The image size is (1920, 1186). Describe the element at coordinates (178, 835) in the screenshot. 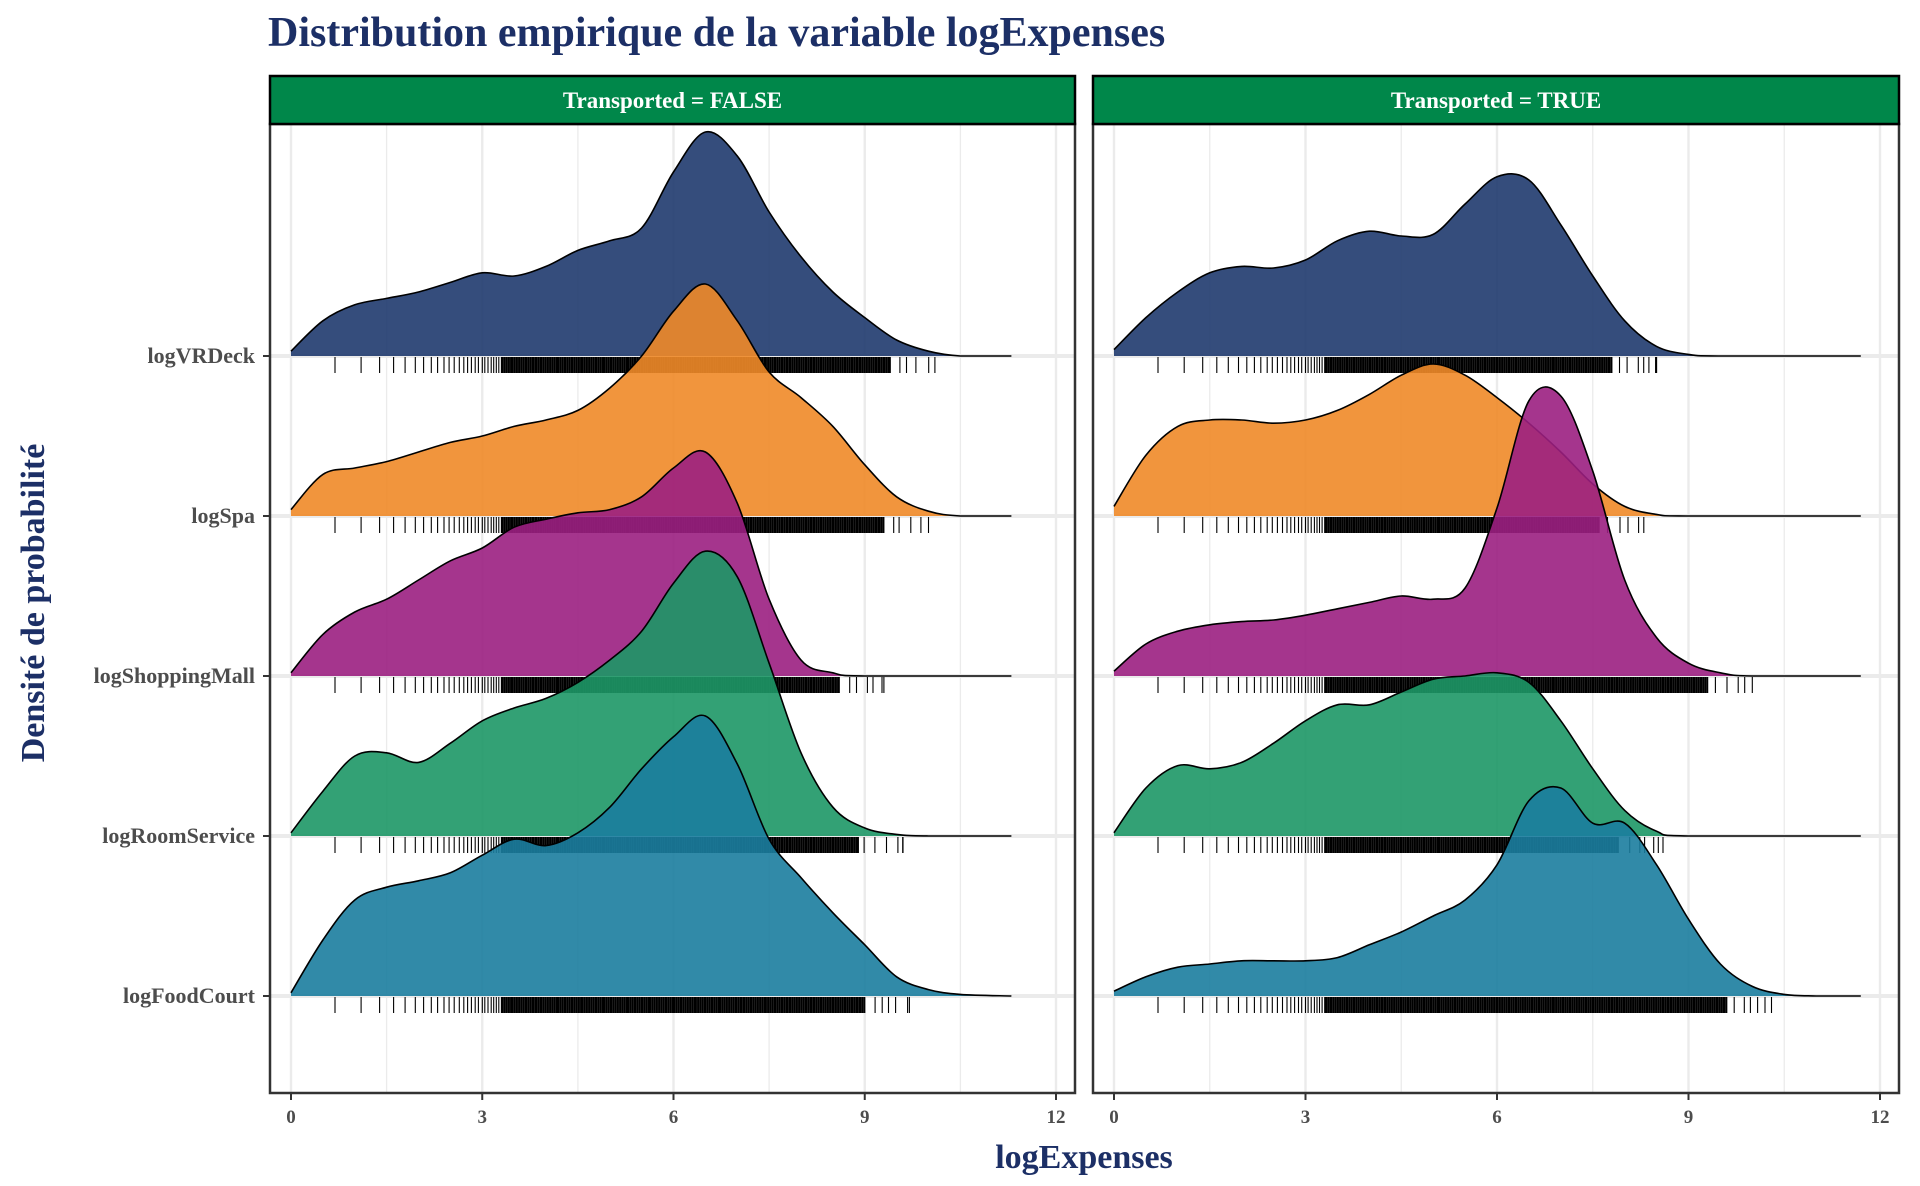

I see `y-tick-label-logroomservice: logRoomService` at that location.